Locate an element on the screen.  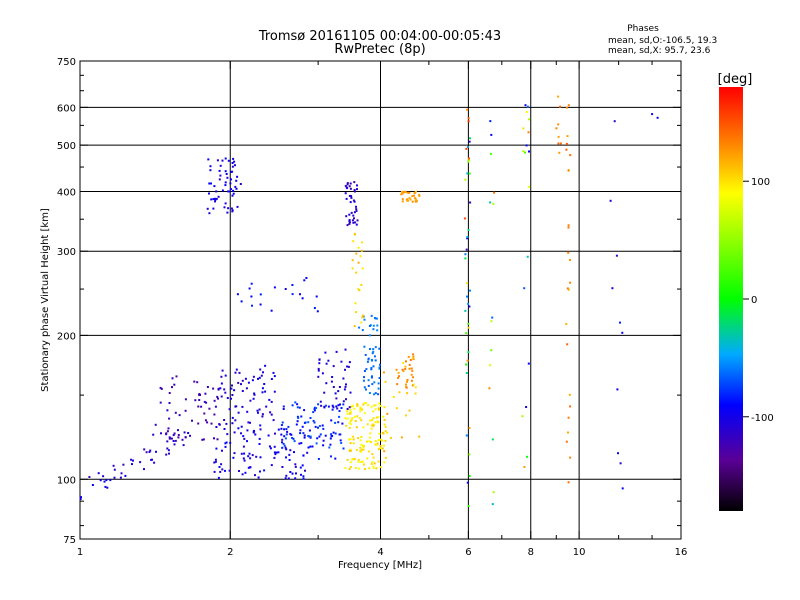
colorbar-tick-label: 100 is located at coordinates (760, 182).